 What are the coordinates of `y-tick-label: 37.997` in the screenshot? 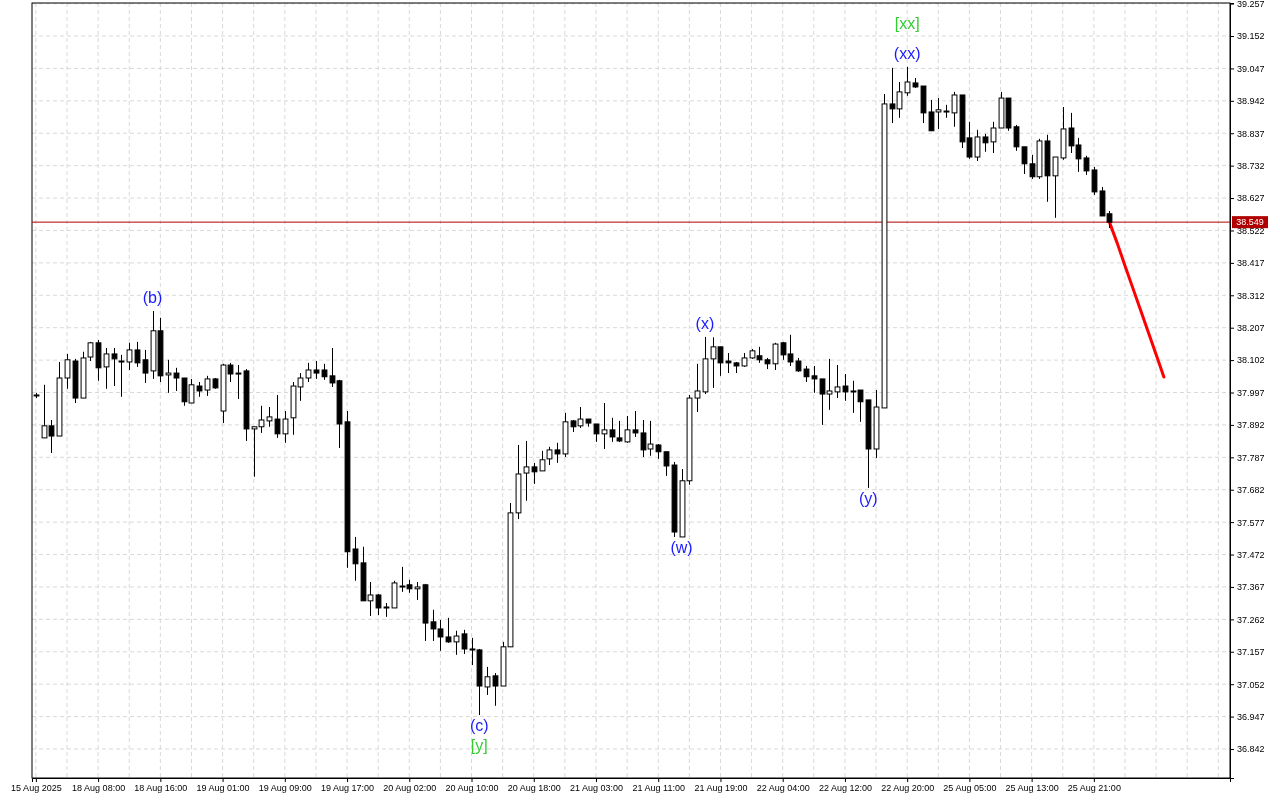 It's located at (1251, 392).